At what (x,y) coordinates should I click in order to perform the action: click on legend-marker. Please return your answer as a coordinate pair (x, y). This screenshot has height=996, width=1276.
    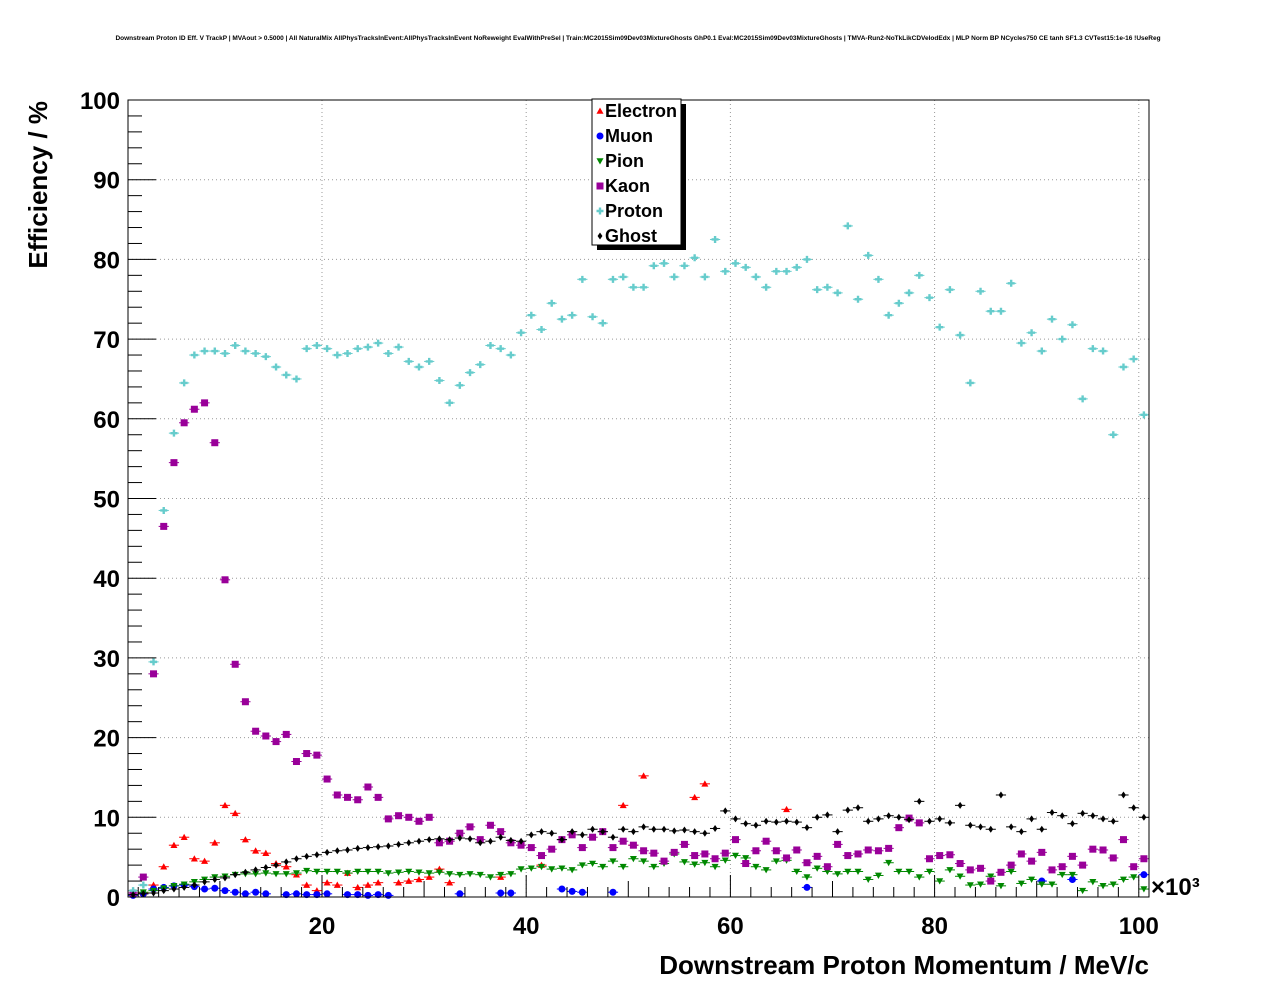
    Looking at the image, I should click on (600, 211).